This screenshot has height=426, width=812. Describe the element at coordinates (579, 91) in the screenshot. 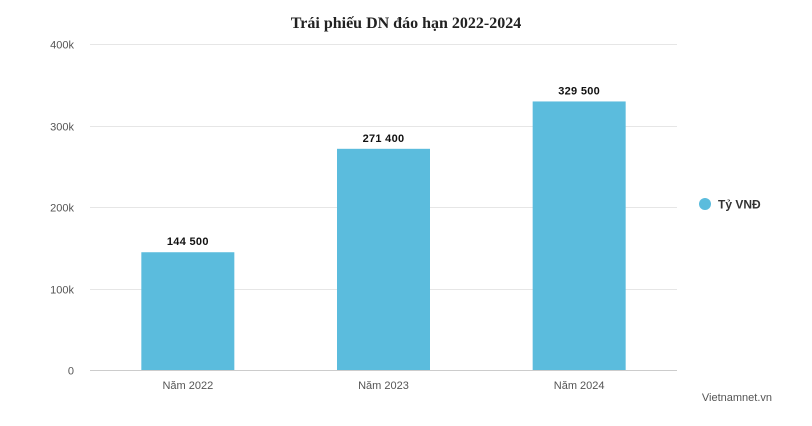

I see `data-label: 329 500` at that location.